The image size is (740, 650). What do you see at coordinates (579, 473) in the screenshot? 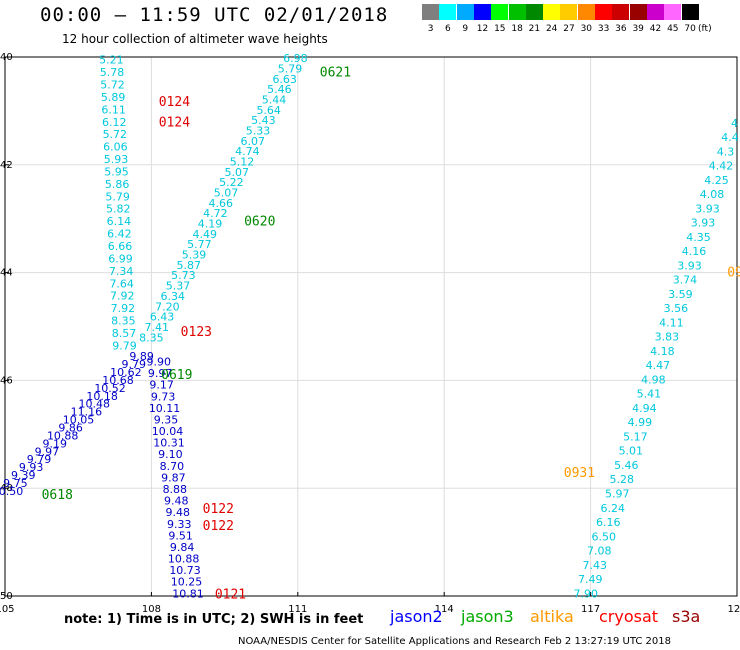
I see `pass-time-label: 0931` at bounding box center [579, 473].